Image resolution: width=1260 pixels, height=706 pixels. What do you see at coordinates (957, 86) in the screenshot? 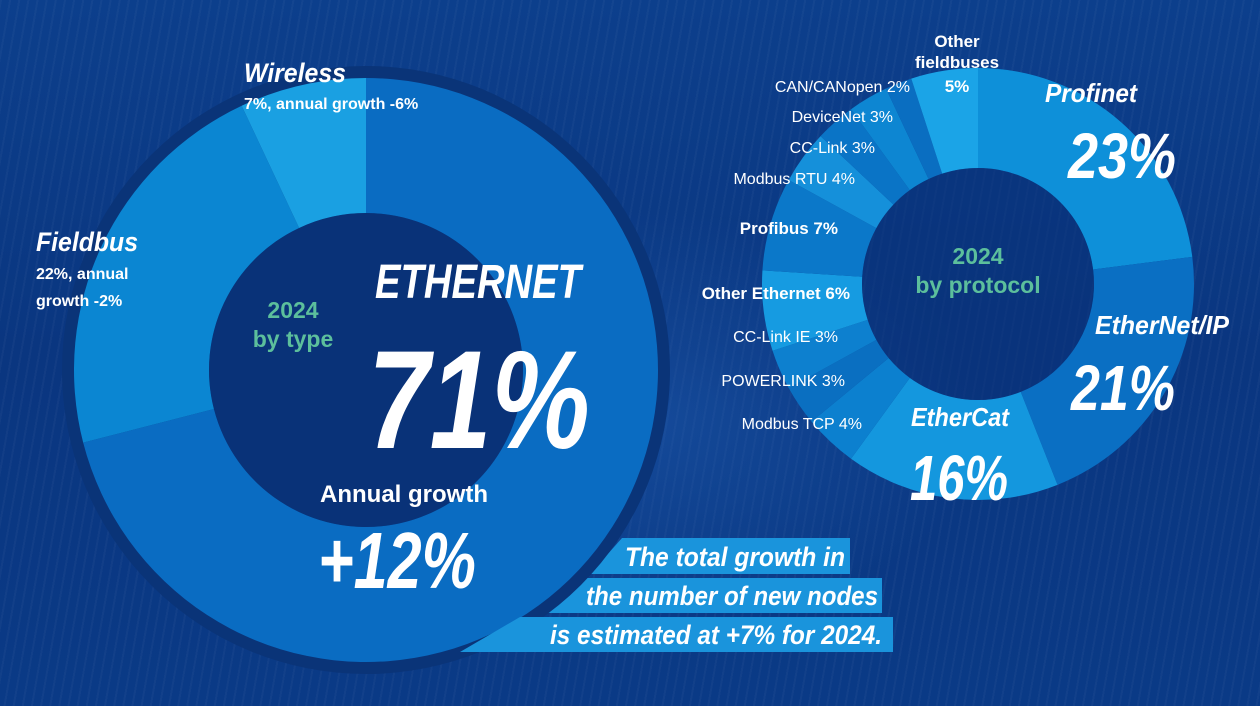
I see `other-fieldbuses-label-3: 5%` at bounding box center [957, 86].